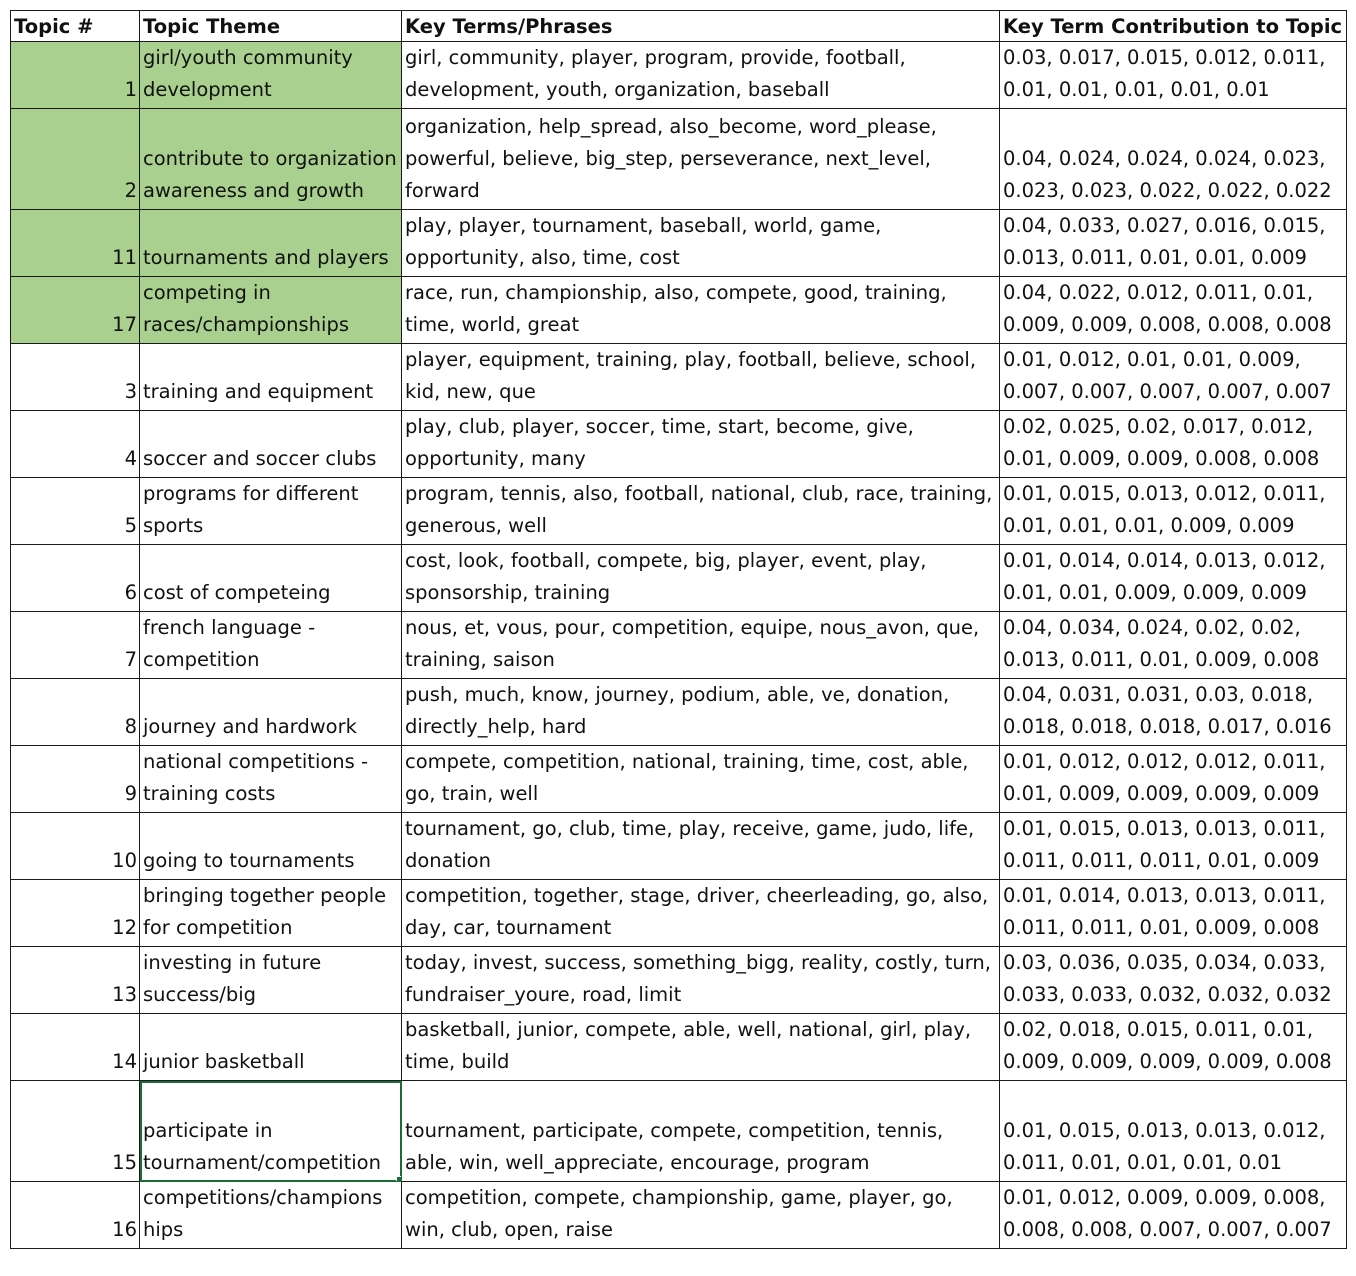  What do you see at coordinates (75, 159) in the screenshot?
I see `cell-topic-number: 2` at bounding box center [75, 159].